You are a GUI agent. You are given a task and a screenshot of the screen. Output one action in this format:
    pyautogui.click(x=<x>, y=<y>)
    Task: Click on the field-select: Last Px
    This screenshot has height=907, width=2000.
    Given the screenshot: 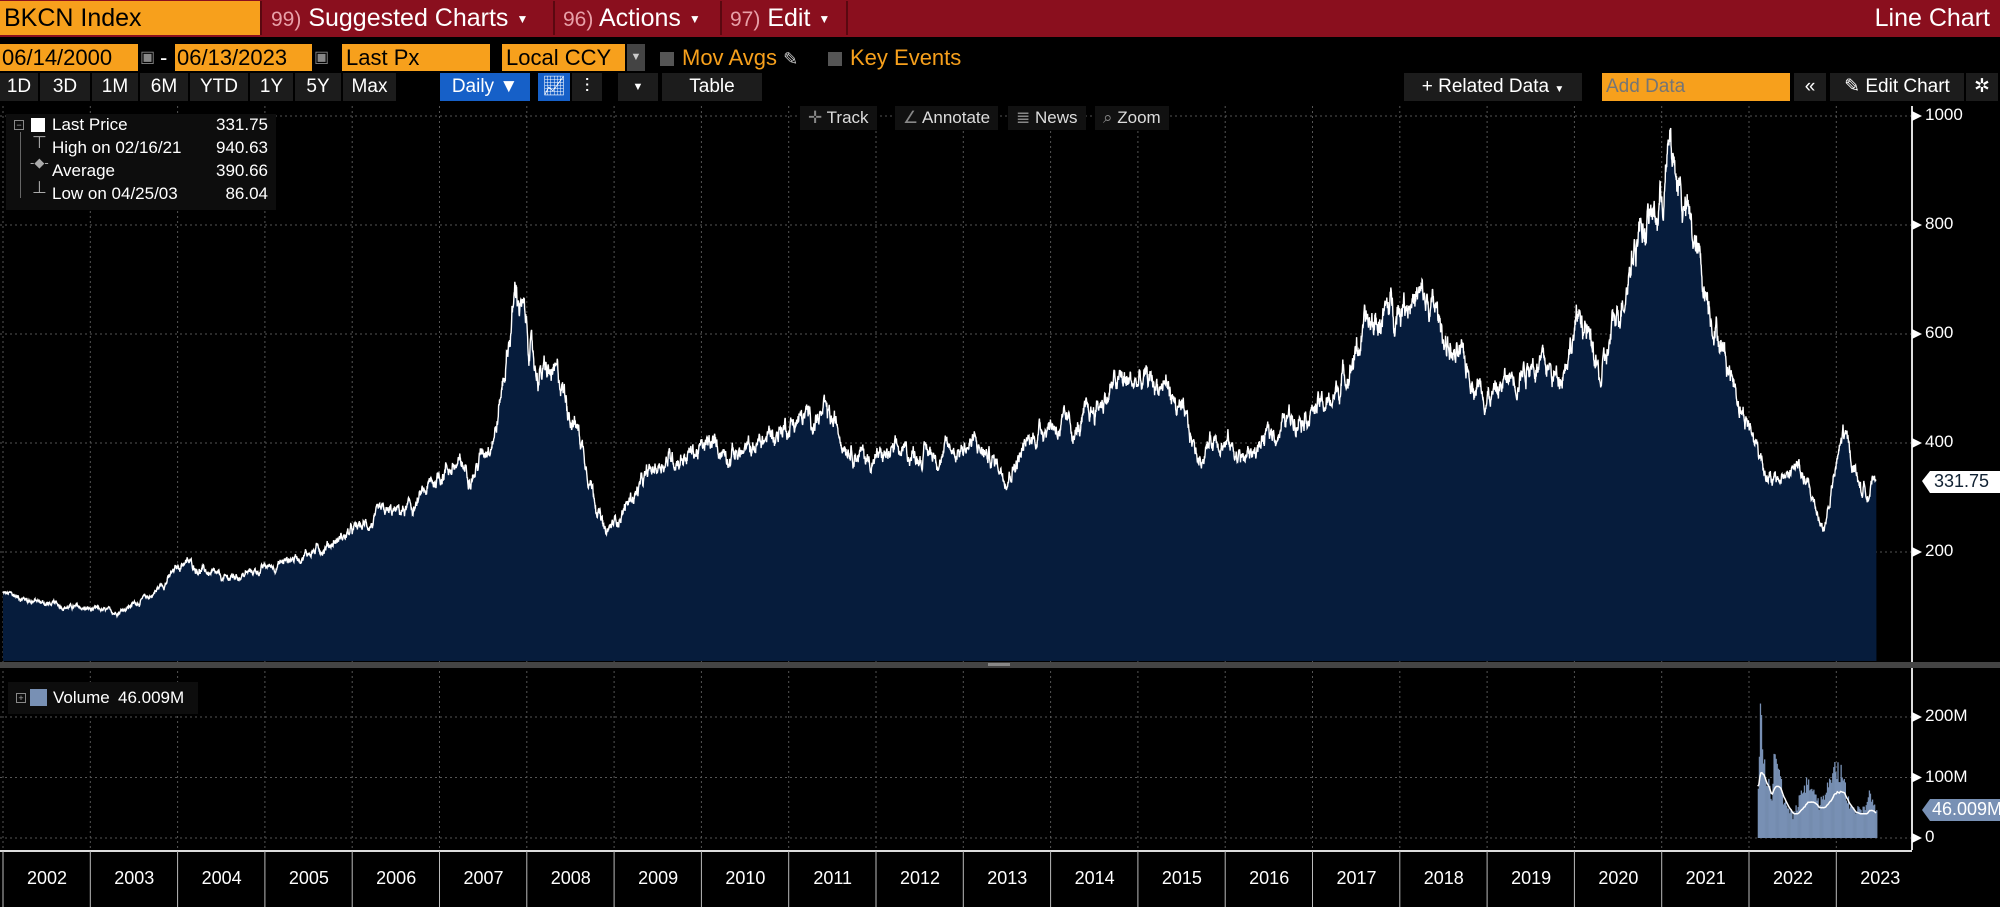 What is the action you would take?
    pyautogui.click(x=416, y=57)
    